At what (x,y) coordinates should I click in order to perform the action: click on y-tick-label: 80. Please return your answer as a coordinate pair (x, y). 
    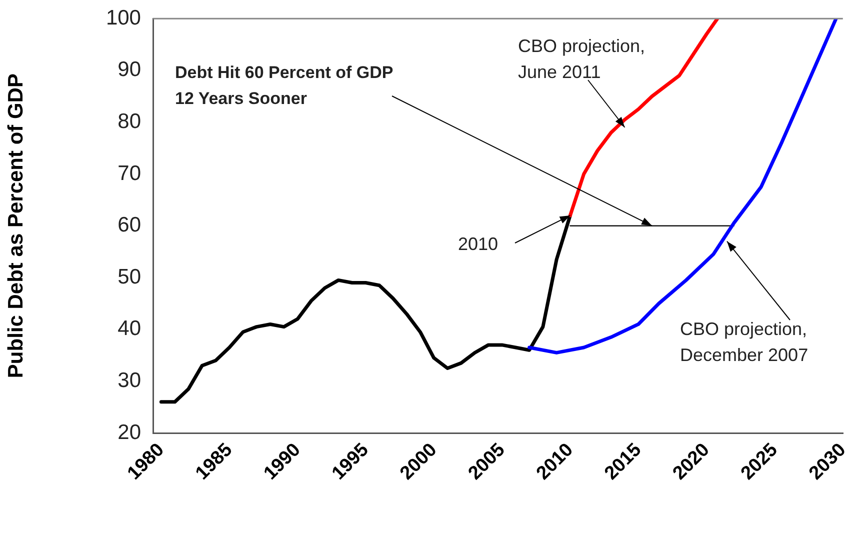
    Looking at the image, I should click on (129, 121).